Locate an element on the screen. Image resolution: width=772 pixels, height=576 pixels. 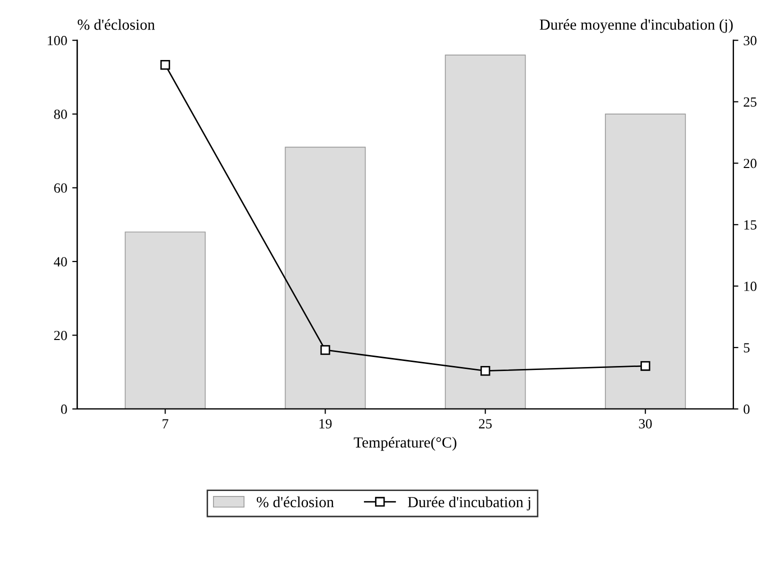
y-tick-label: 0 is located at coordinates (64, 409).